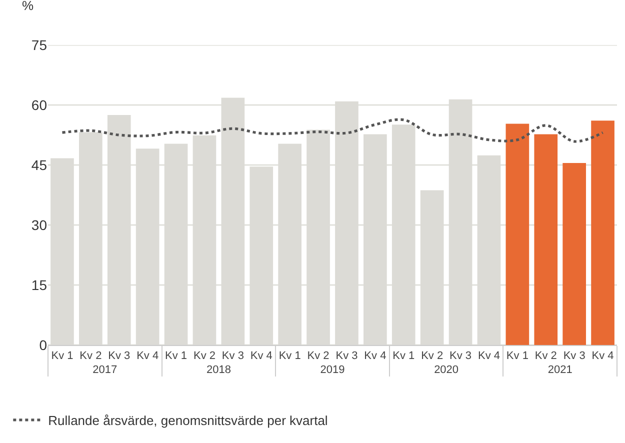 This screenshot has width=625, height=443. Describe the element at coordinates (39, 224) in the screenshot. I see `y-tick-label: 30` at that location.